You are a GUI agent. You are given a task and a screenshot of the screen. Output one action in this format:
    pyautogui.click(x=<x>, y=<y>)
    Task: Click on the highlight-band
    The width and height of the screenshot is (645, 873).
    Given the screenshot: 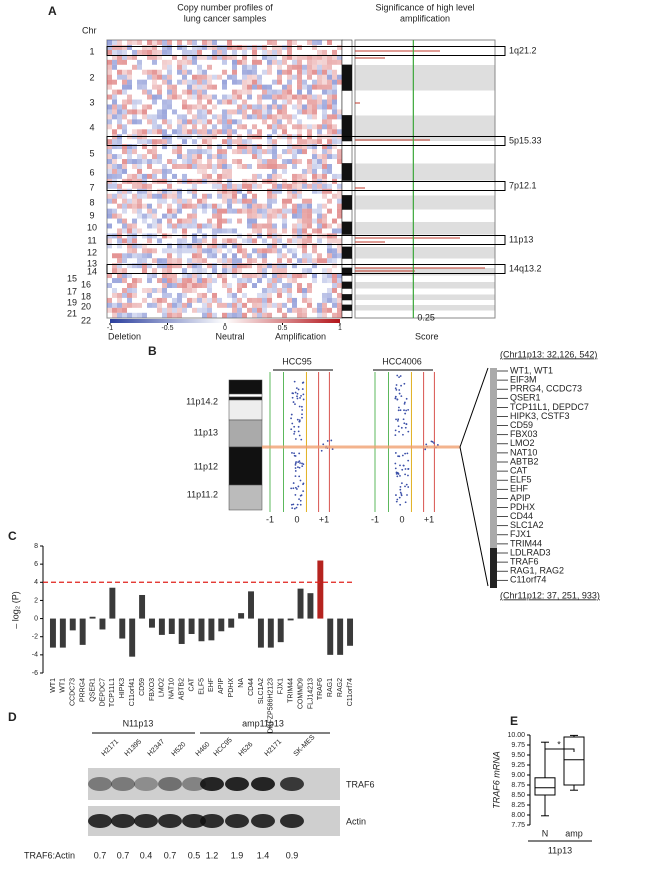 What is the action you would take?
    pyautogui.click(x=361, y=447)
    